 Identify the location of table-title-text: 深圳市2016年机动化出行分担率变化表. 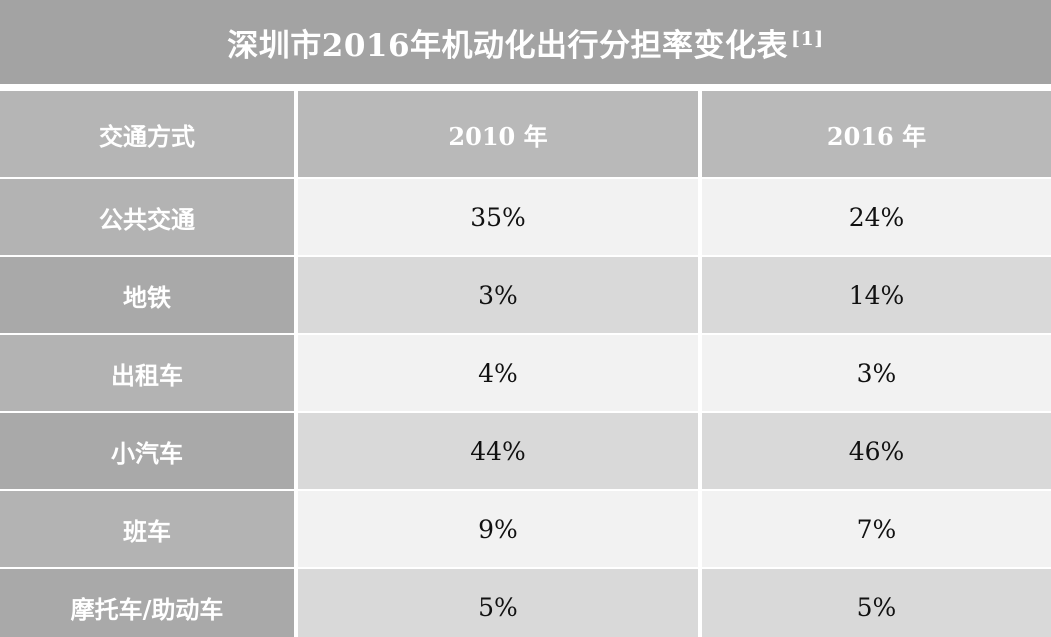
(508, 45).